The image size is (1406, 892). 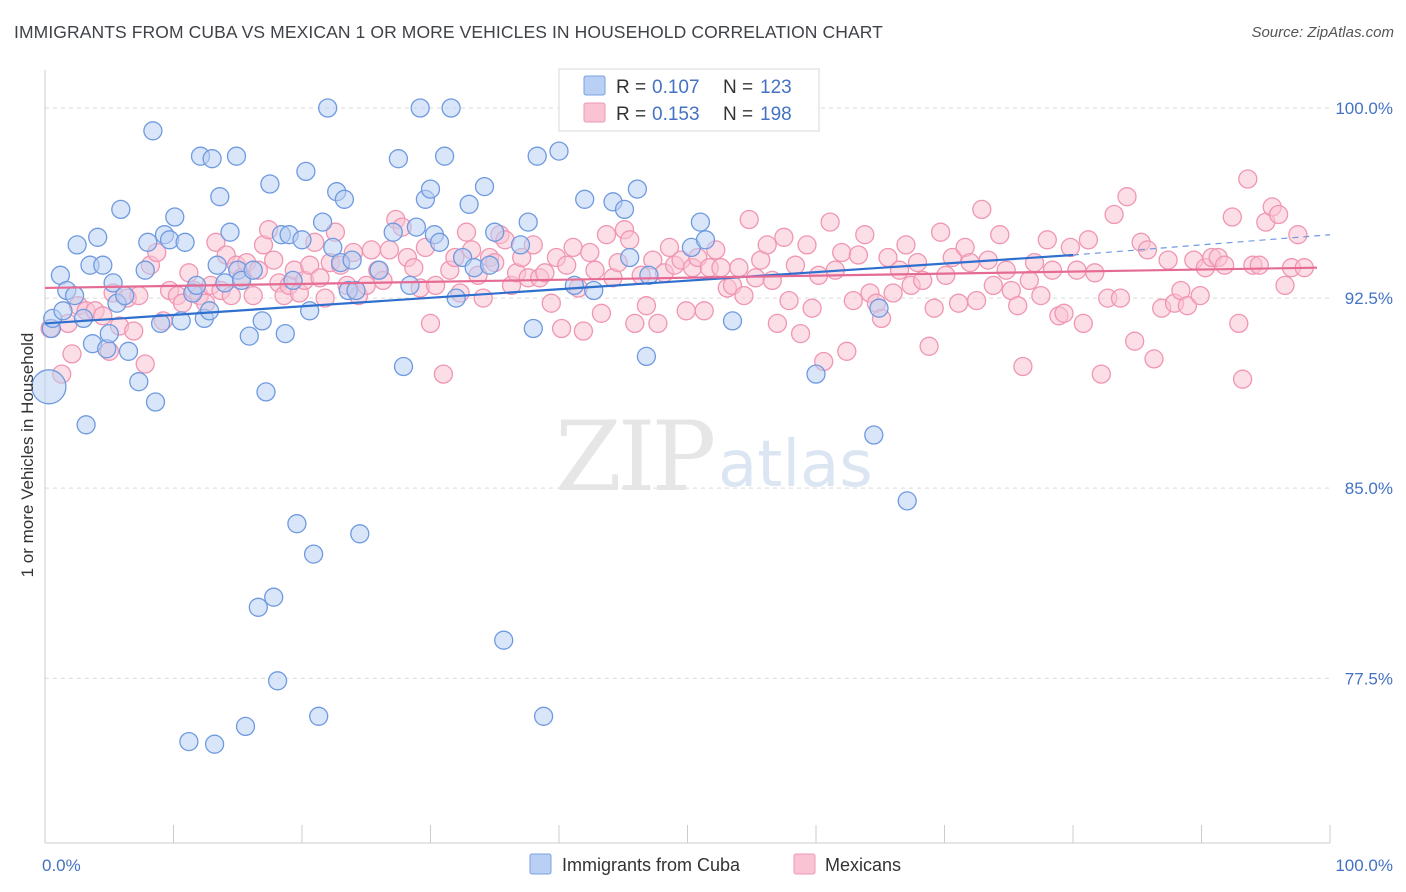 I want to click on legend-n-label-mexicans: N =, so click(x=738, y=114).